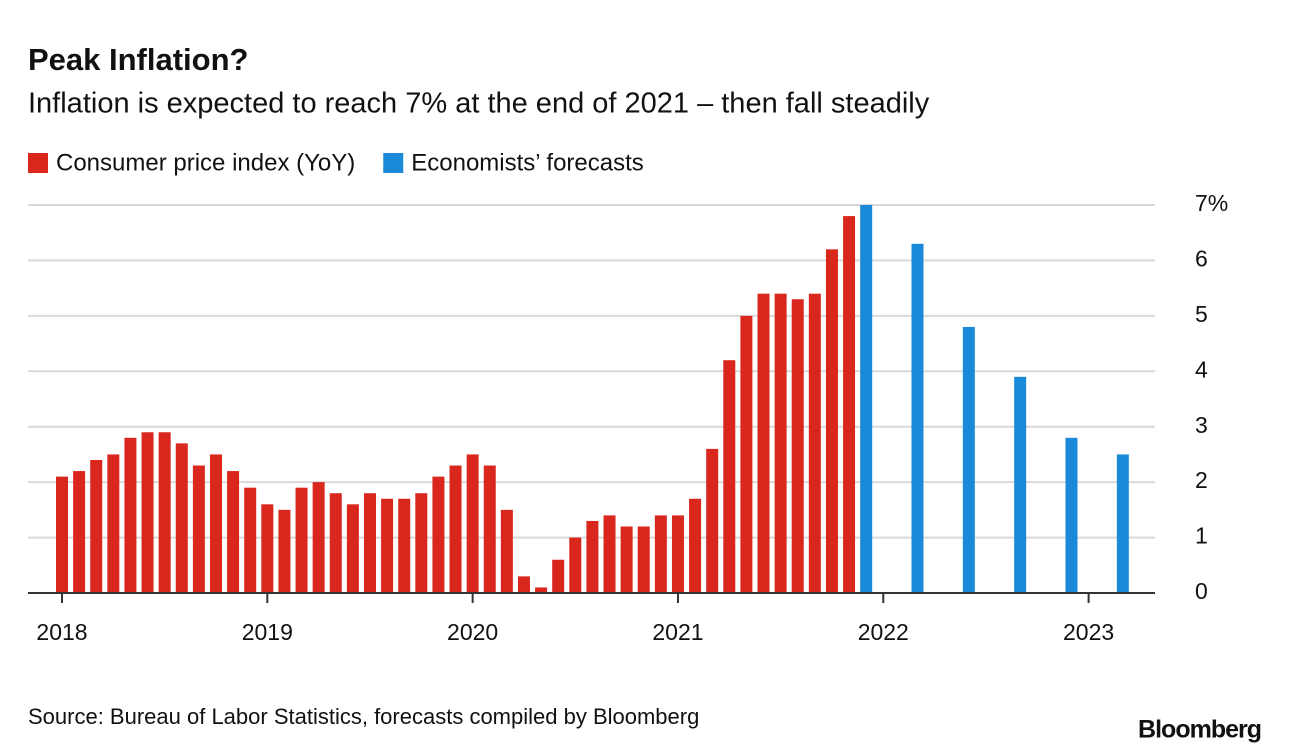  I want to click on x-tick-label: 2022, so click(883, 632).